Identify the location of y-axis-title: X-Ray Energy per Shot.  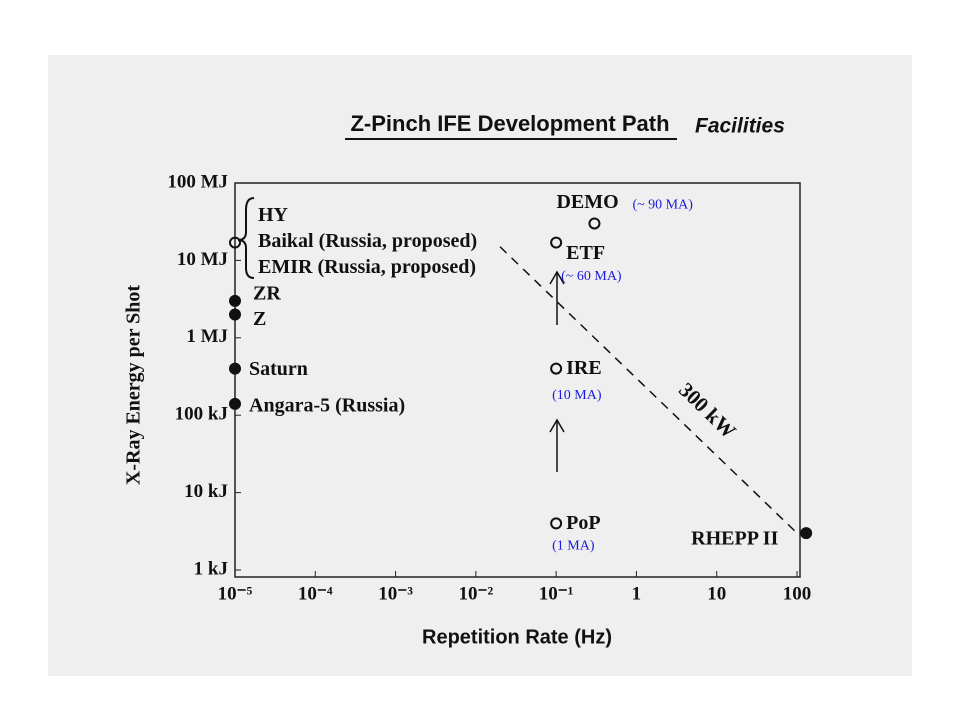
(134, 385).